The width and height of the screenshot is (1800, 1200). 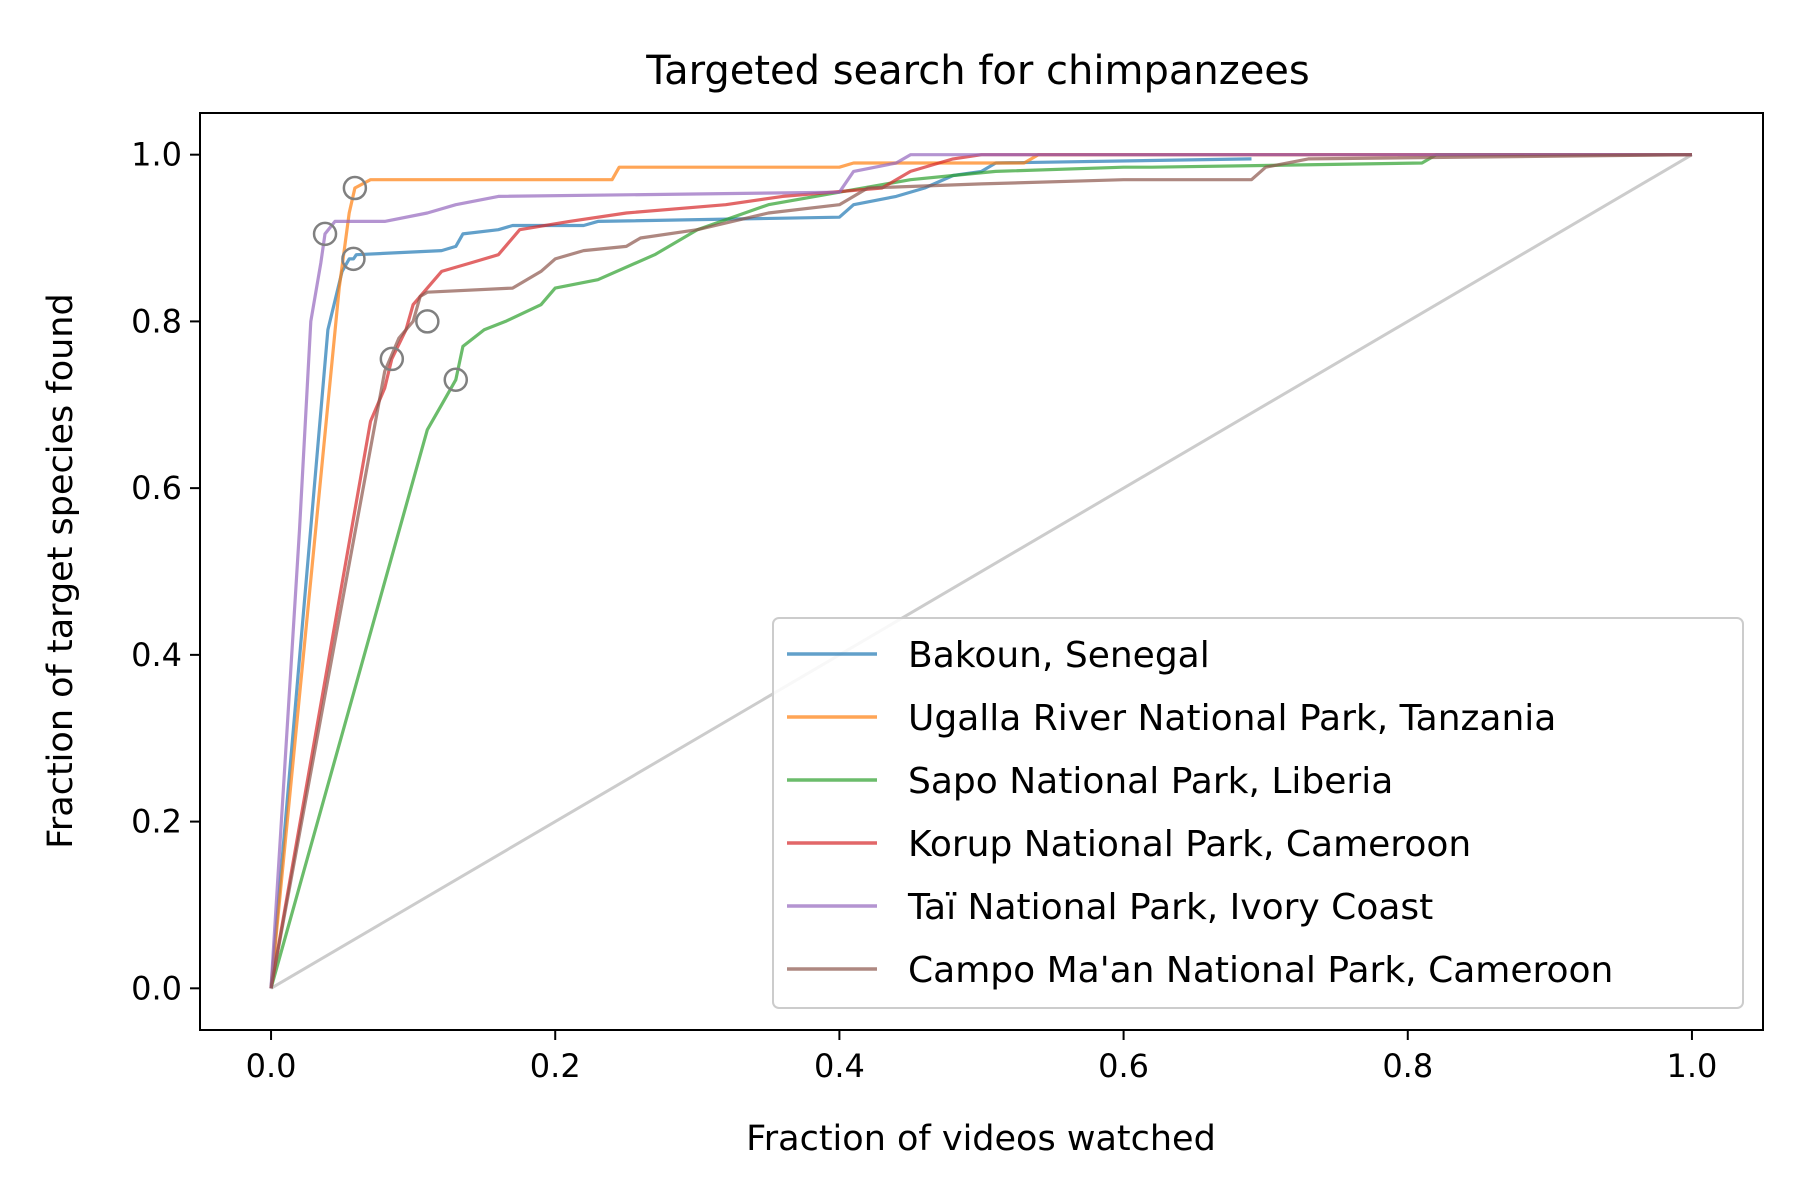 What do you see at coordinates (1170, 907) in the screenshot?
I see `legend-label-ta-national-park-ivory-coast: Taï National Park, Ivory Coast` at bounding box center [1170, 907].